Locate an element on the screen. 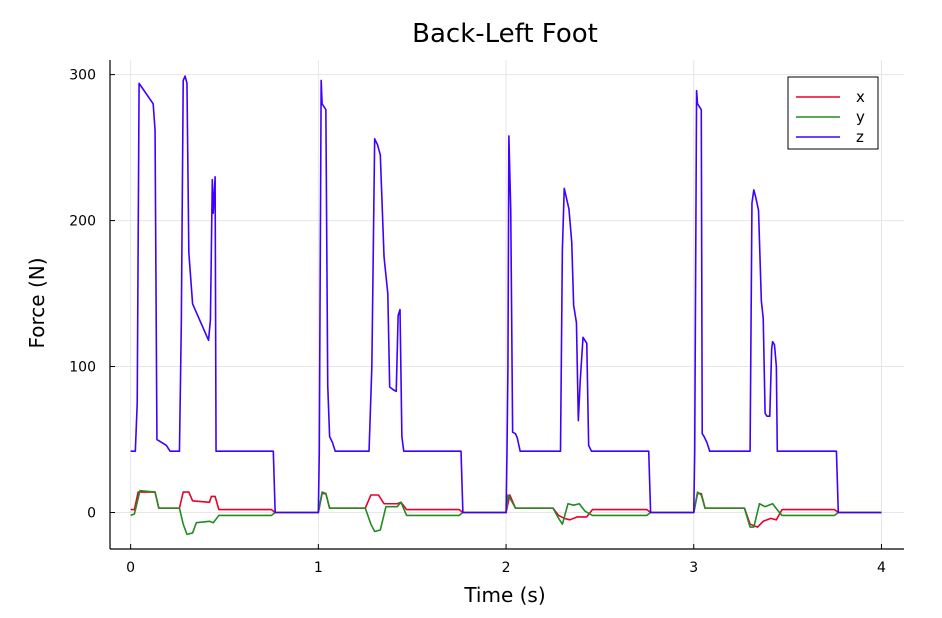 The width and height of the screenshot is (942, 618). chart-title: Back-Left Foot is located at coordinates (505, 34).